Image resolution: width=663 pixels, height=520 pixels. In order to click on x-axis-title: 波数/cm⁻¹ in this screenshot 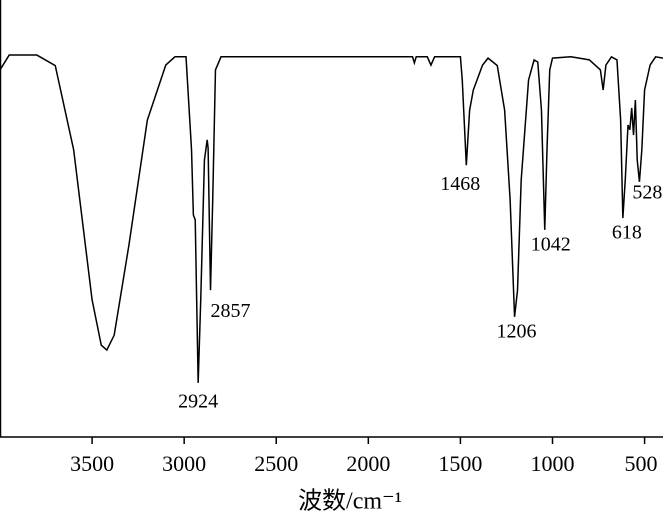, I will do `click(350, 501)`.